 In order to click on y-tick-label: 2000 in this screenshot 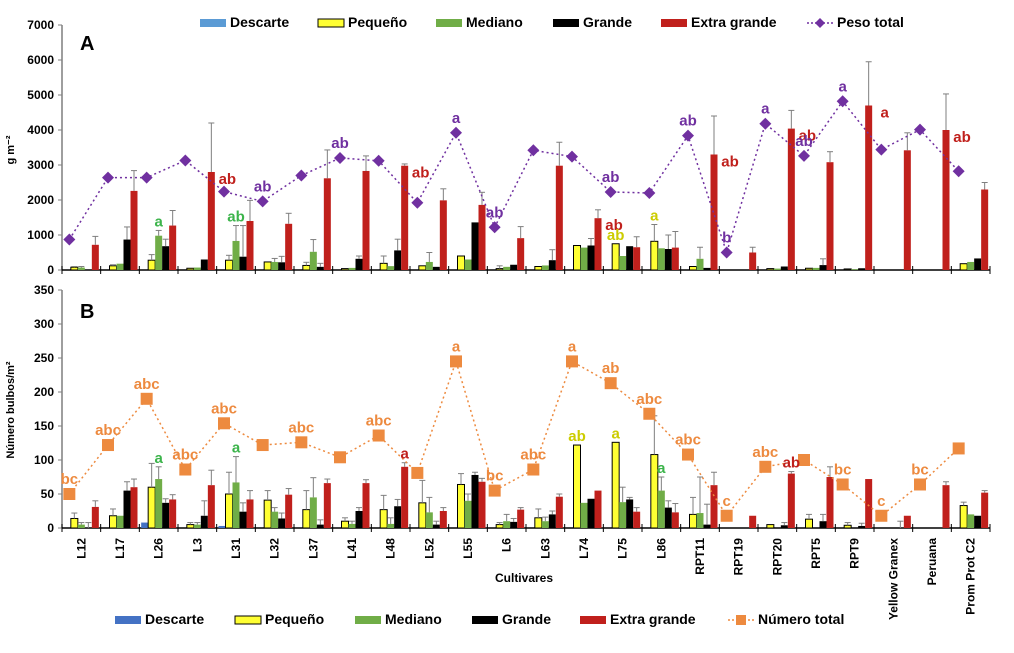, I will do `click(40, 200)`.